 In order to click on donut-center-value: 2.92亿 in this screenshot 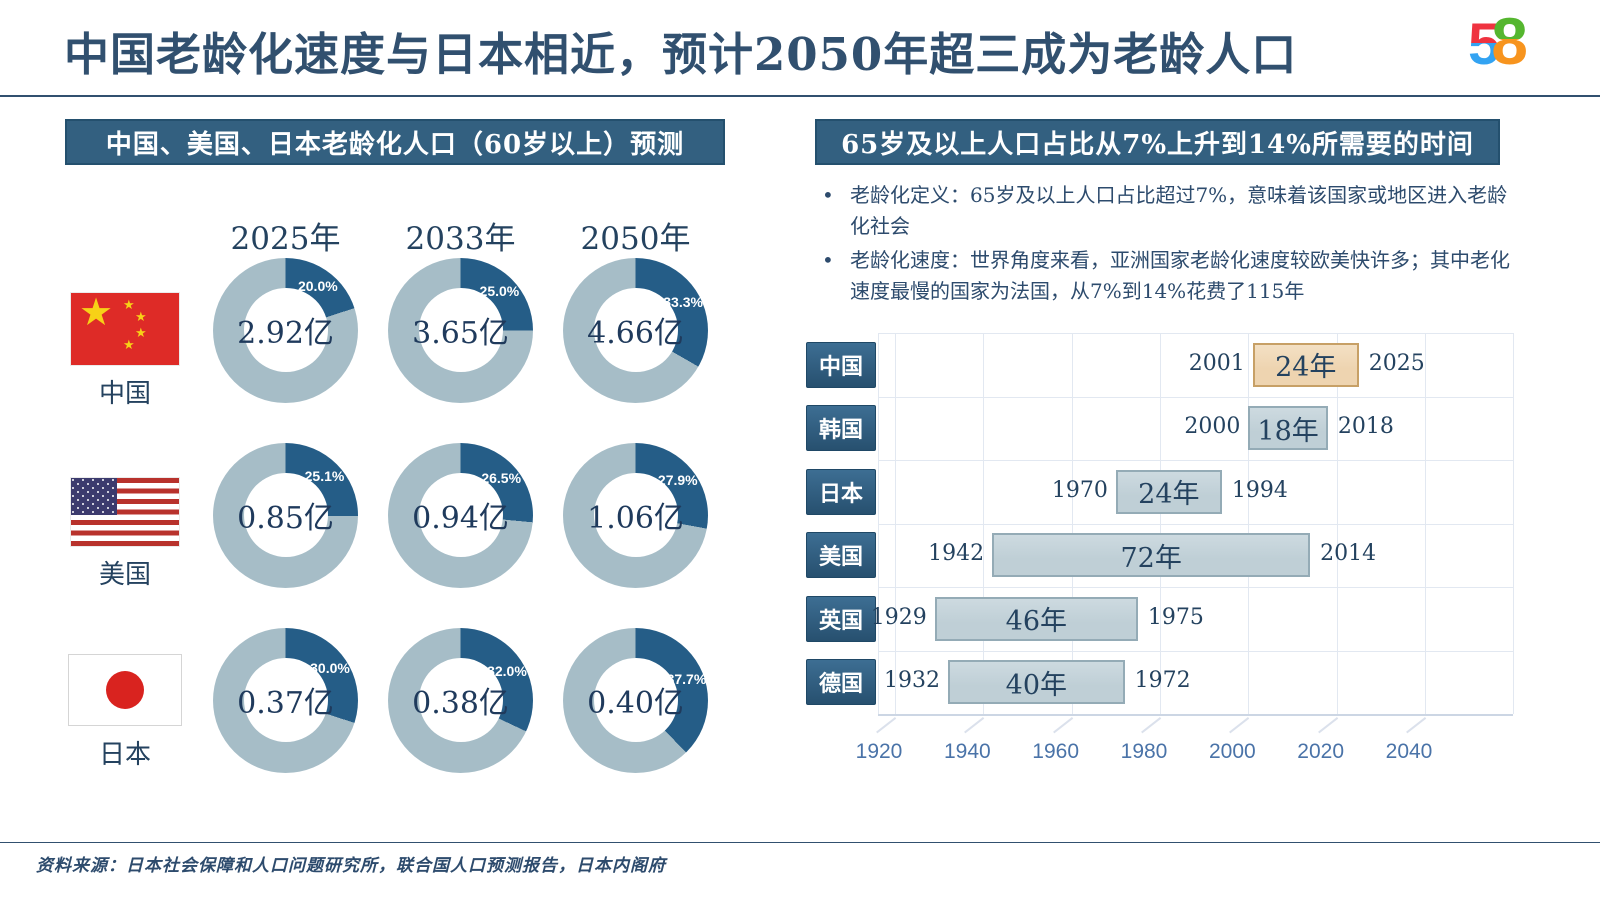, I will do `click(285, 330)`.